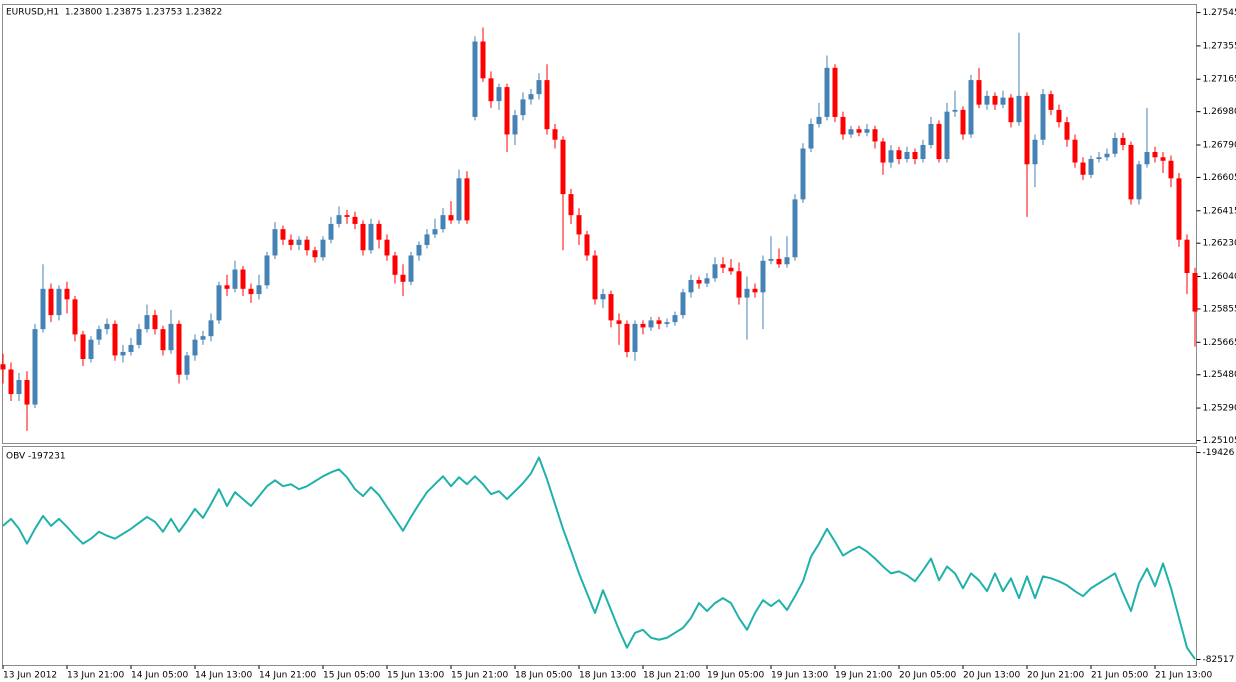  I want to click on x-tick-label: 19 Jun 21:00, so click(863, 676).